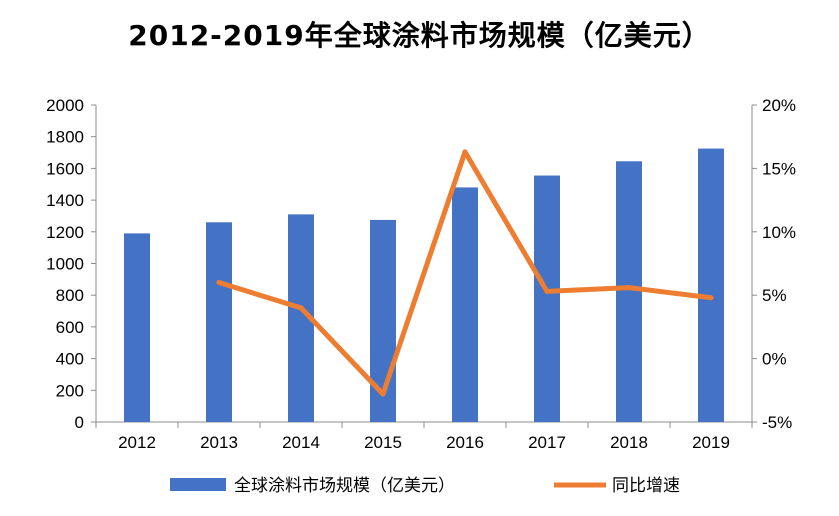 The height and width of the screenshot is (516, 839). What do you see at coordinates (465, 442) in the screenshot?
I see `x-tick-label: 2016` at bounding box center [465, 442].